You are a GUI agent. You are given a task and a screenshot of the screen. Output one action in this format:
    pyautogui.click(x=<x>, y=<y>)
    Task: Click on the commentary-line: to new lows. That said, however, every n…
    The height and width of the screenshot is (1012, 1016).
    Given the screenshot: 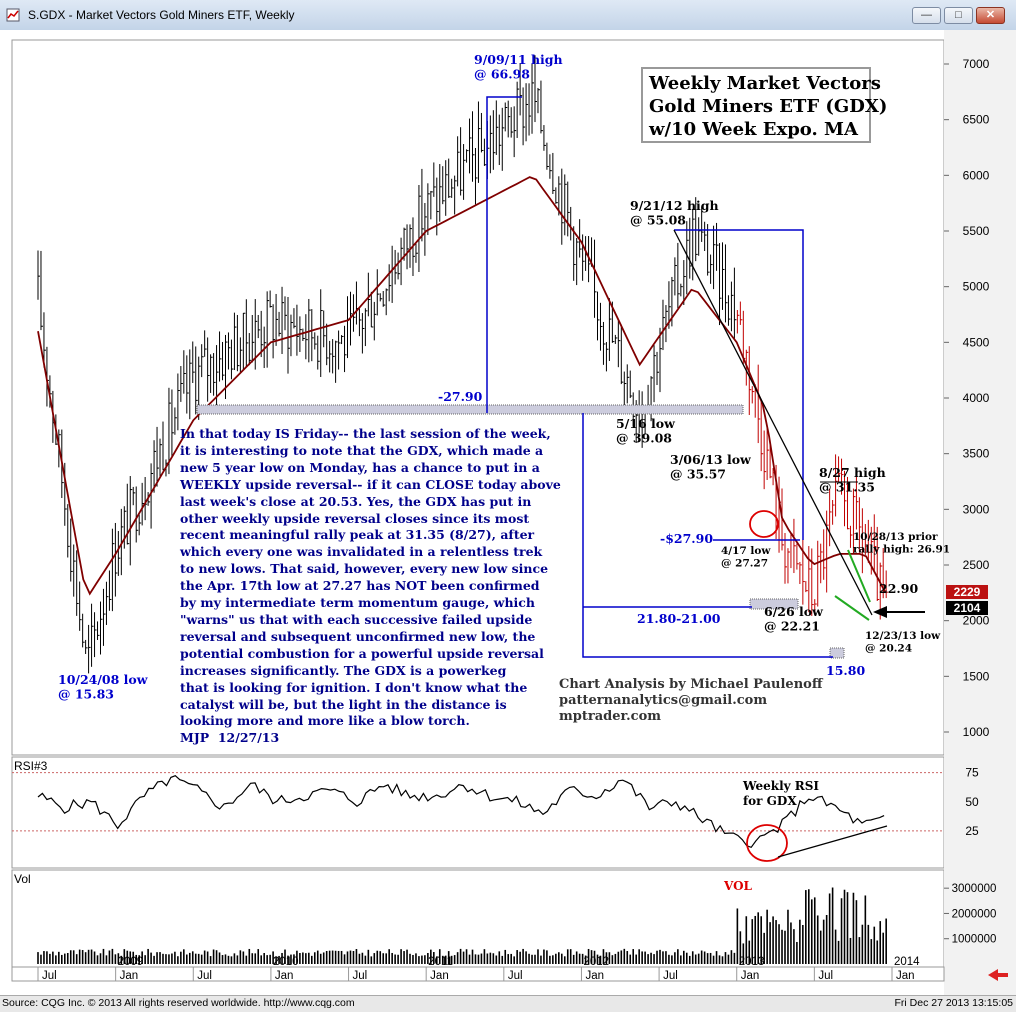 What is the action you would take?
    pyautogui.click(x=364, y=569)
    